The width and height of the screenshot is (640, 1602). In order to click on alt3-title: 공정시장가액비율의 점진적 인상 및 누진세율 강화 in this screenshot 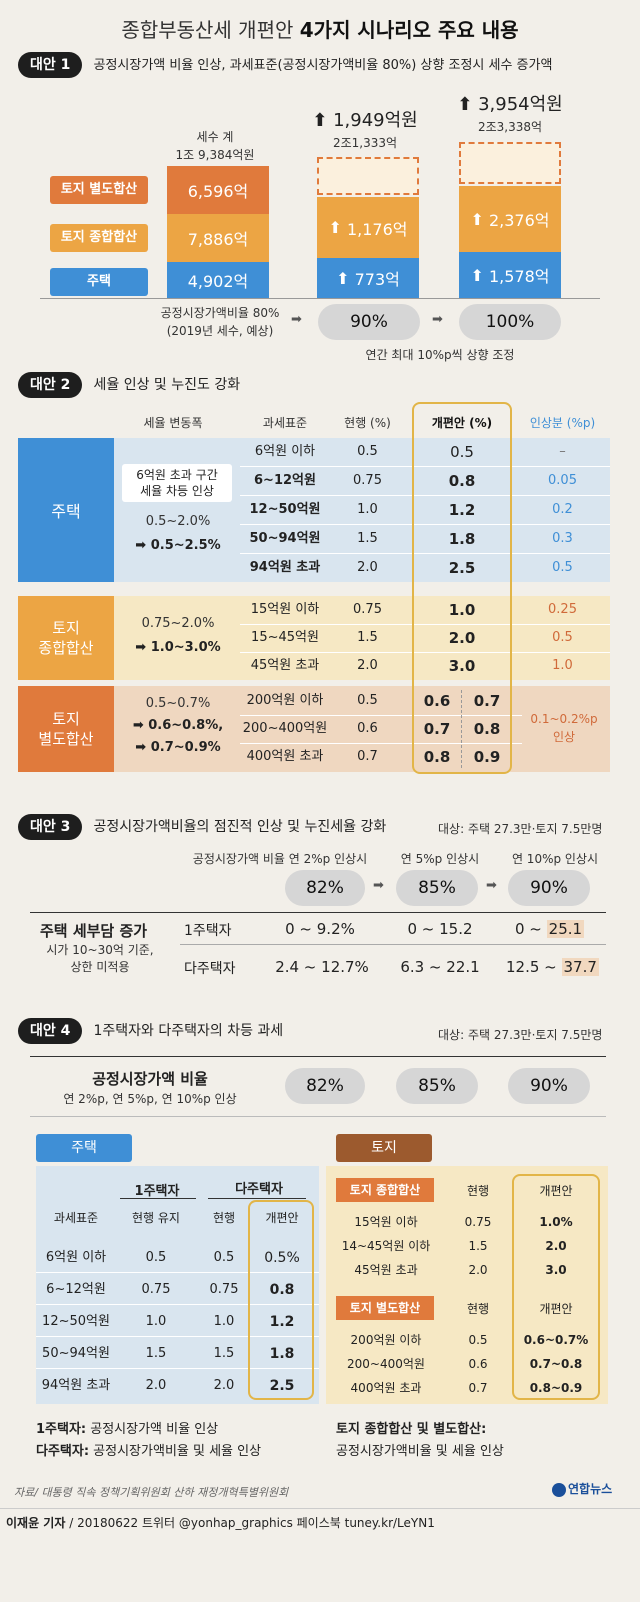, I will do `click(240, 827)`.